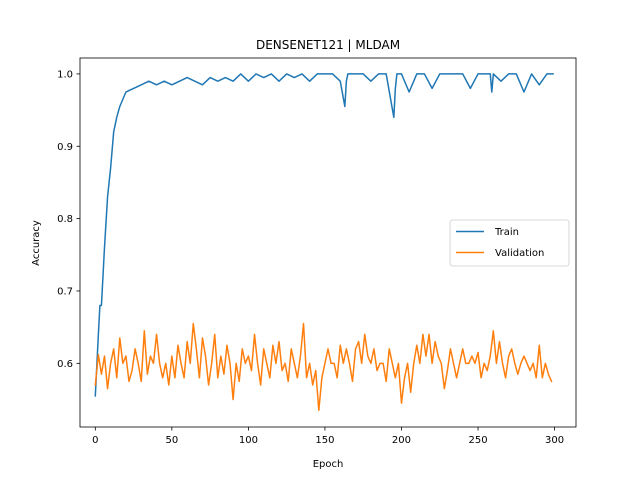  I want to click on x-tick-label: 150, so click(324, 440).